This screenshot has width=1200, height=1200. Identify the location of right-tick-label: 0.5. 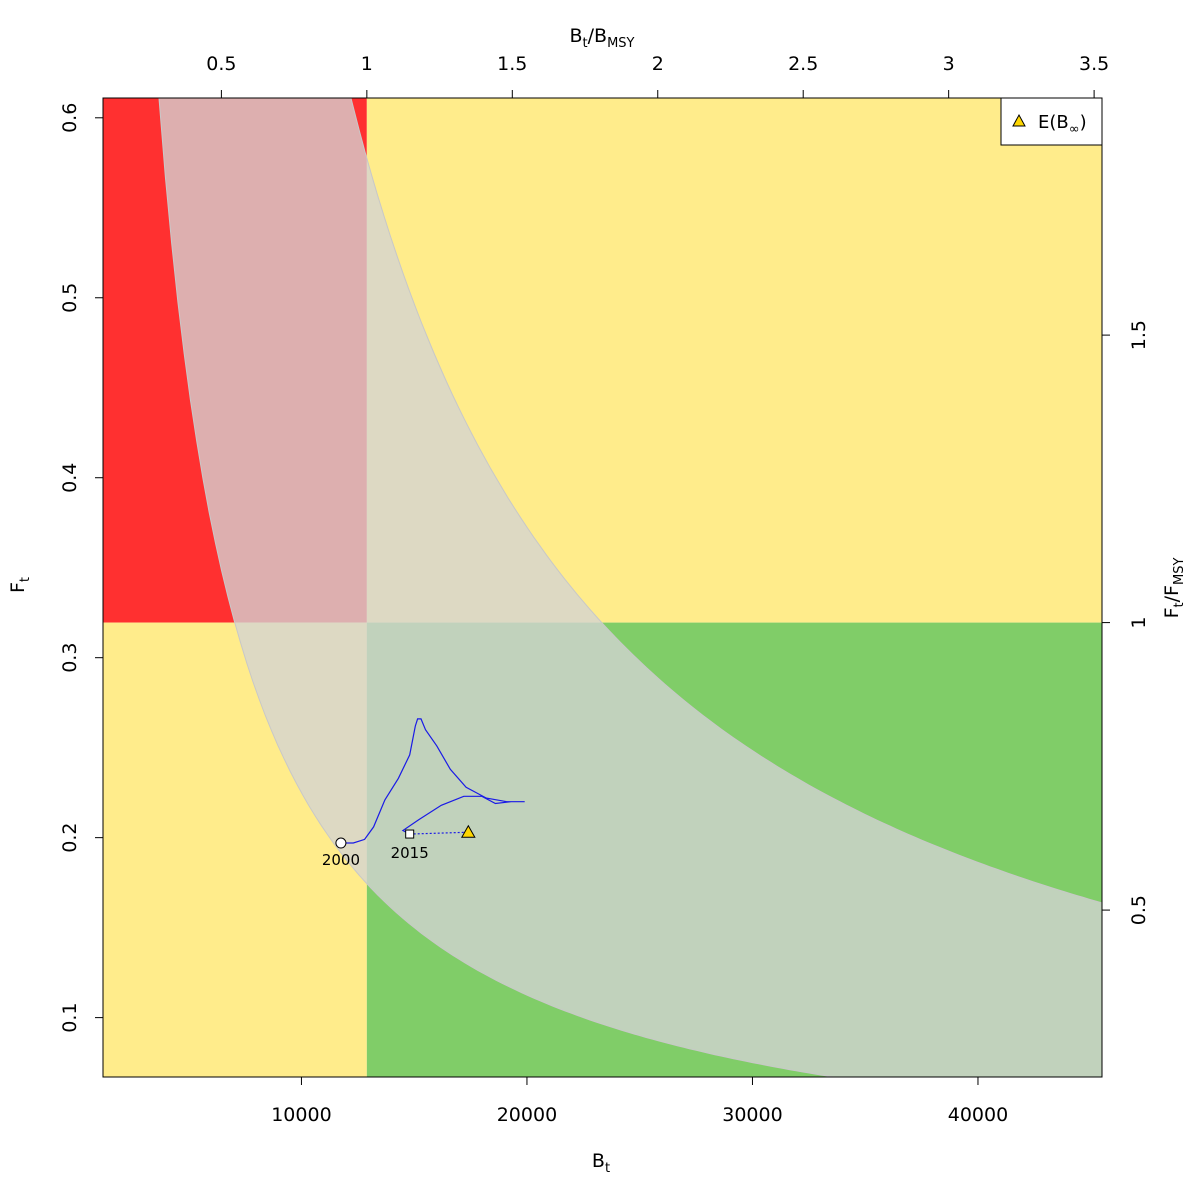
(1139, 910).